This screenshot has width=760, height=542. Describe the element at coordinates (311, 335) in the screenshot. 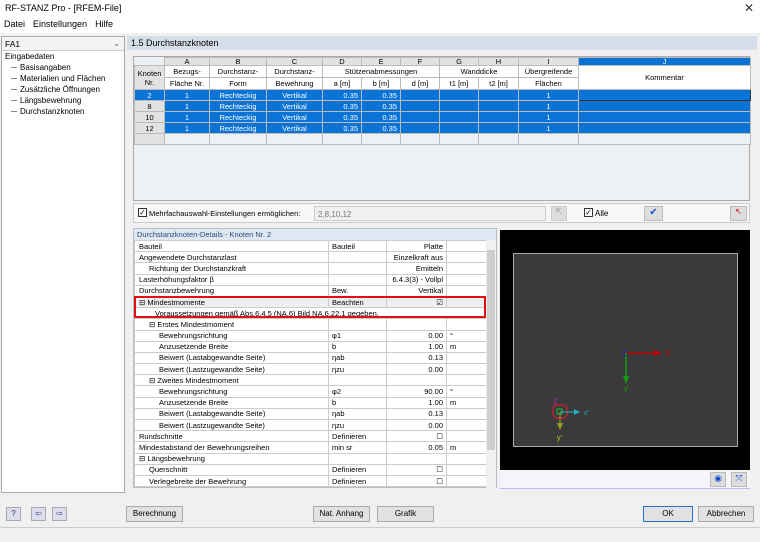

I see `detail-row: Bewehrungsrichtung φ1 0.00 °` at that location.